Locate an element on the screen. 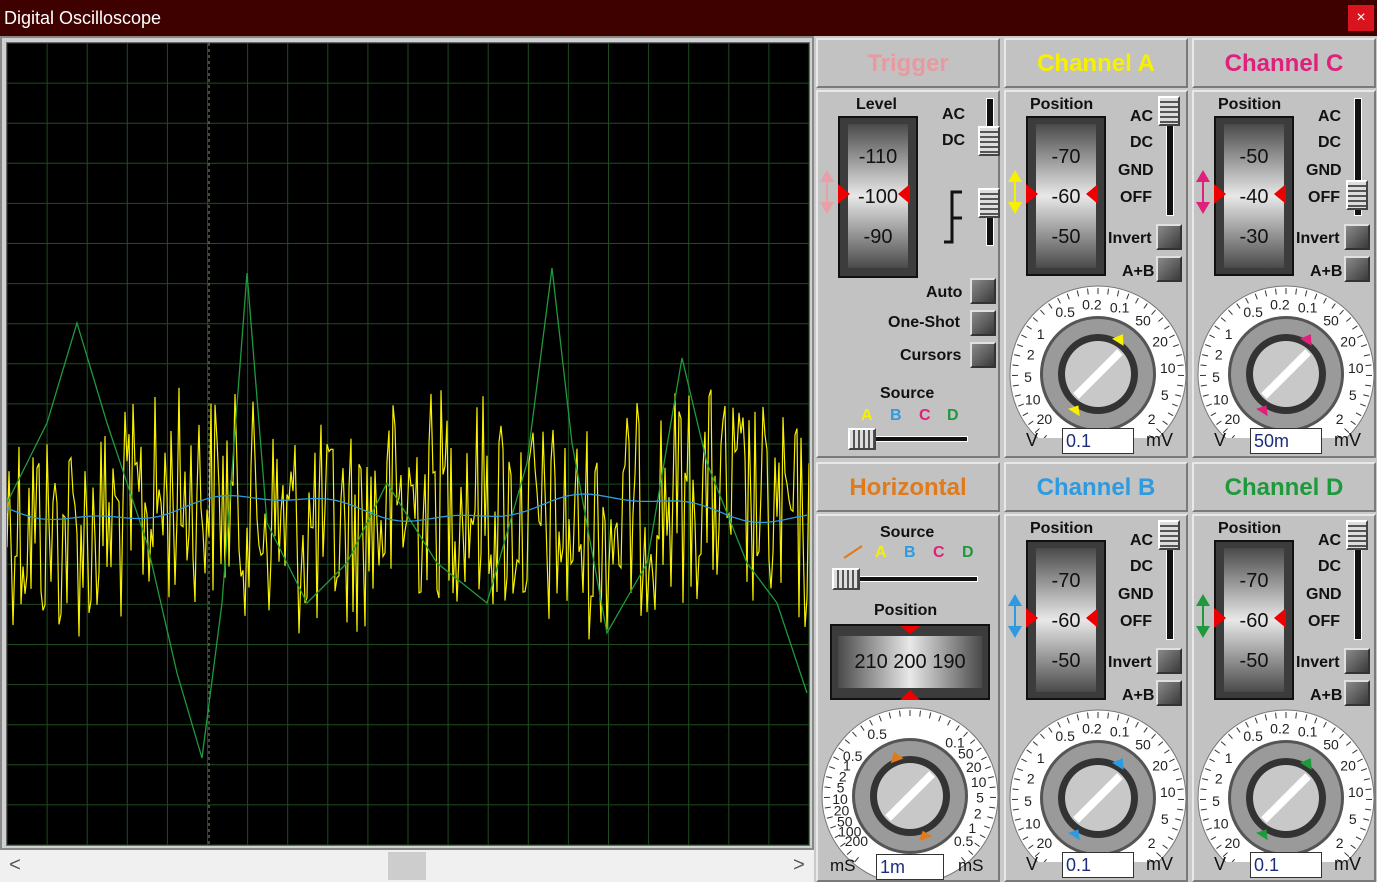 Image resolution: width=1377 pixels, height=882 pixels. channel-d-ac-label: AC is located at coordinates (1330, 540).